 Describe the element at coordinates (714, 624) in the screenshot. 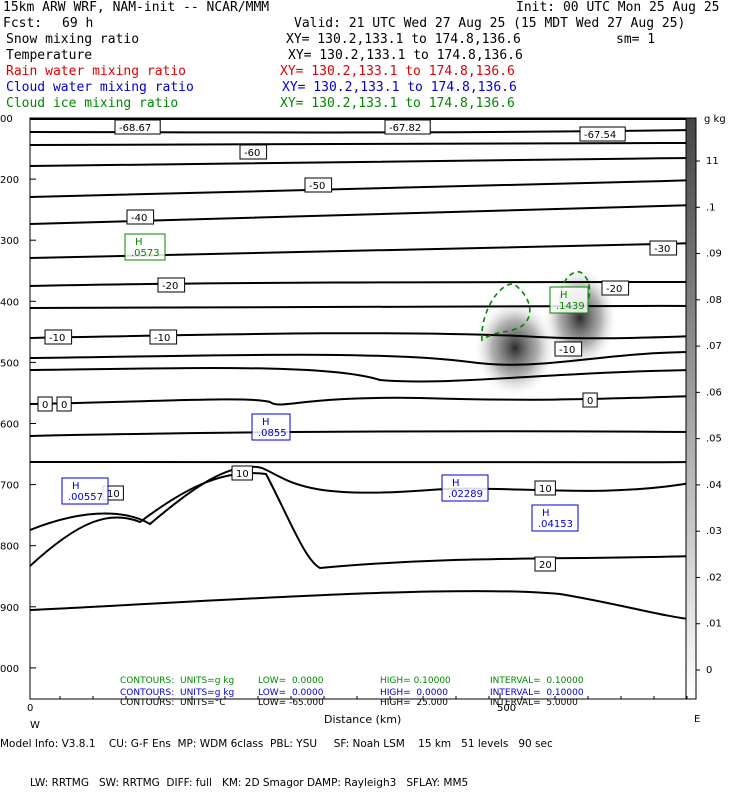

I see `colorbar-tick-label: .01` at that location.